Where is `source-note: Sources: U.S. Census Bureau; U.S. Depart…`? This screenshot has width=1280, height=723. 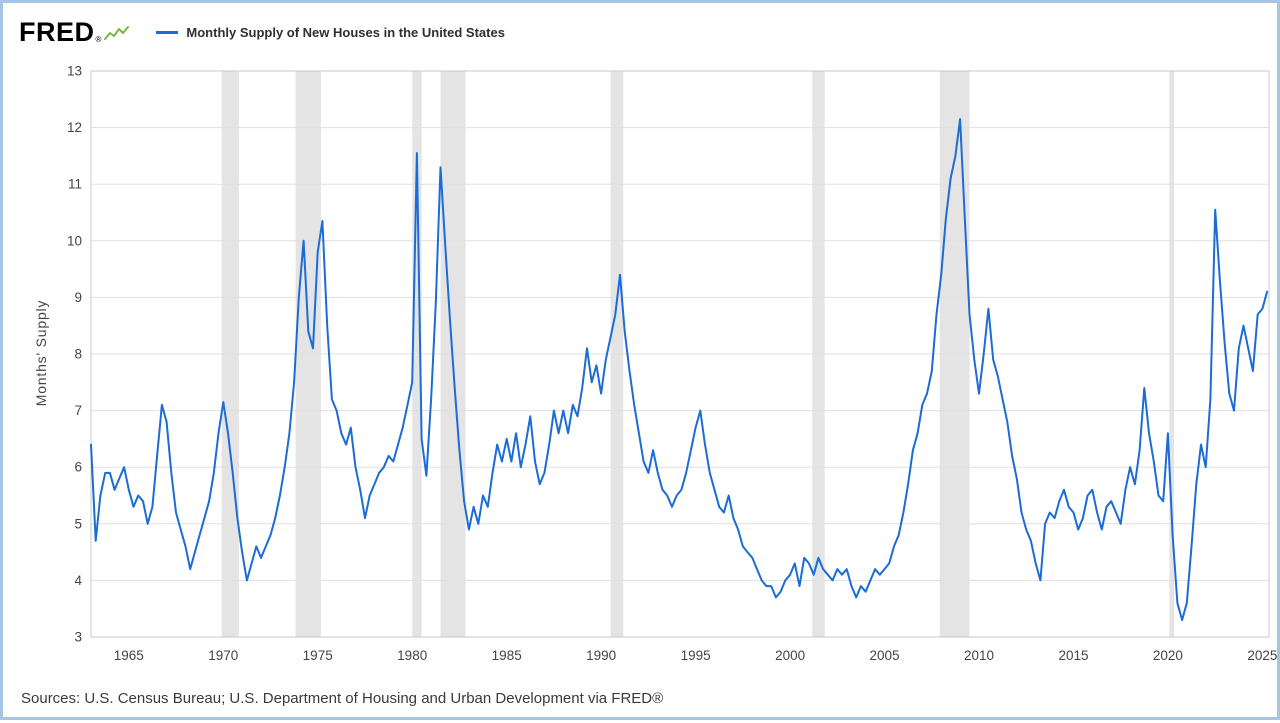
source-note: Sources: U.S. Census Bureau; U.S. Depart… is located at coordinates (342, 698).